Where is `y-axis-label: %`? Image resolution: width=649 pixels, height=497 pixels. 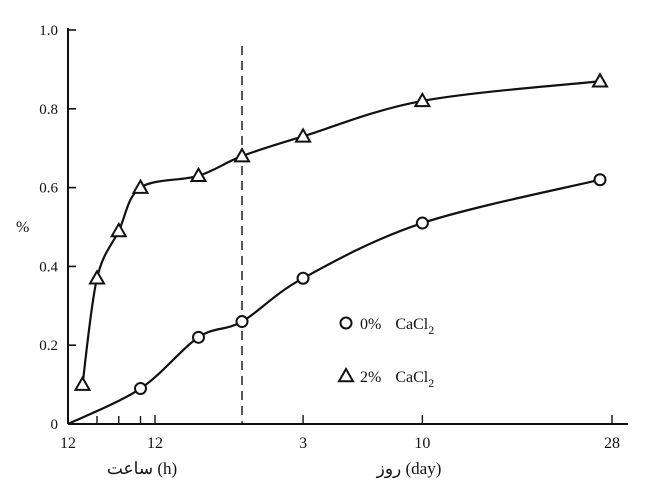 y-axis-label: % is located at coordinates (22, 227).